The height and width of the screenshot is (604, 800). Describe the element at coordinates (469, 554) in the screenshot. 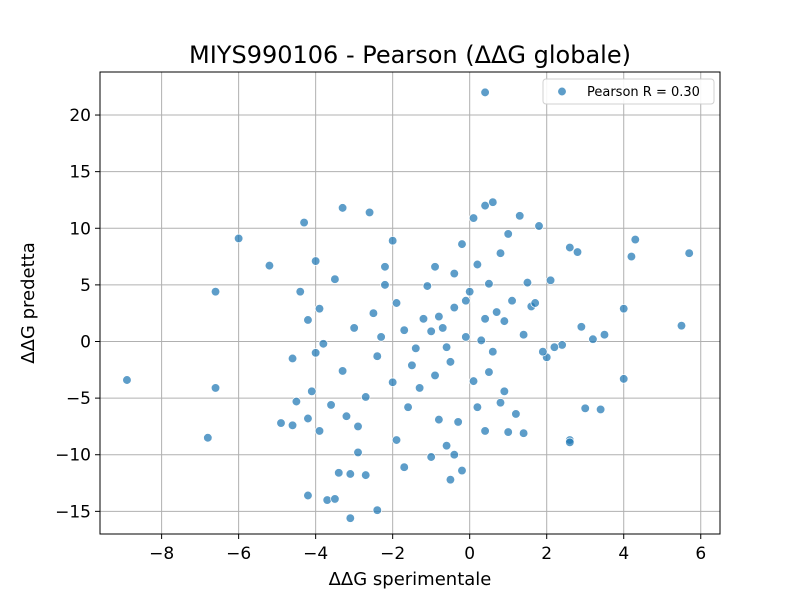

I see `x-tick-label: 0` at that location.